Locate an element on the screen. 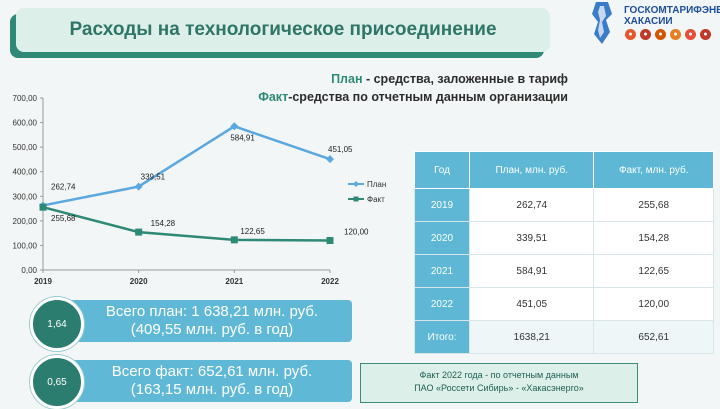 This screenshot has height=409, width=720. note-line-2: ПАО «Россети Сибирь» - «Хакасэнерго» is located at coordinates (499, 388).